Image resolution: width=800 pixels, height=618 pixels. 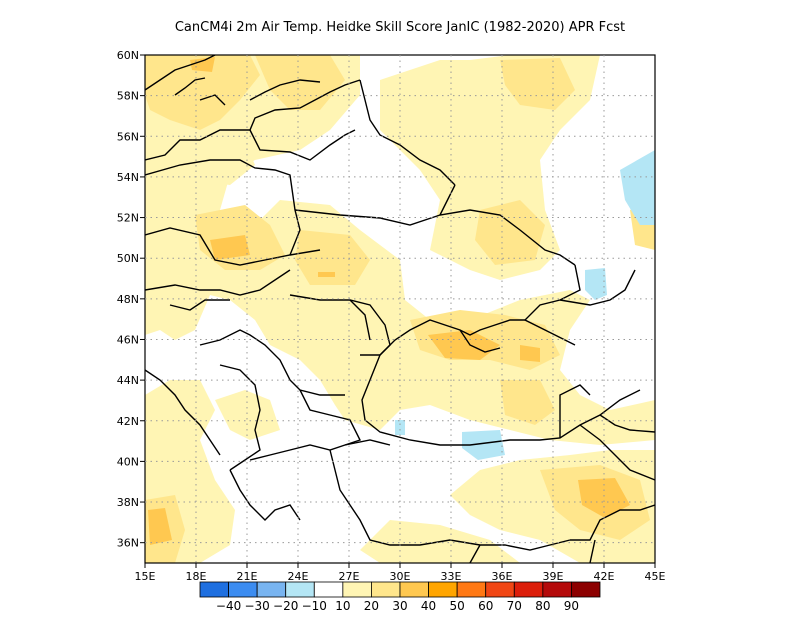 What do you see at coordinates (128, 136) in the screenshot?
I see `lat-tick-label: 56N` at bounding box center [128, 136].